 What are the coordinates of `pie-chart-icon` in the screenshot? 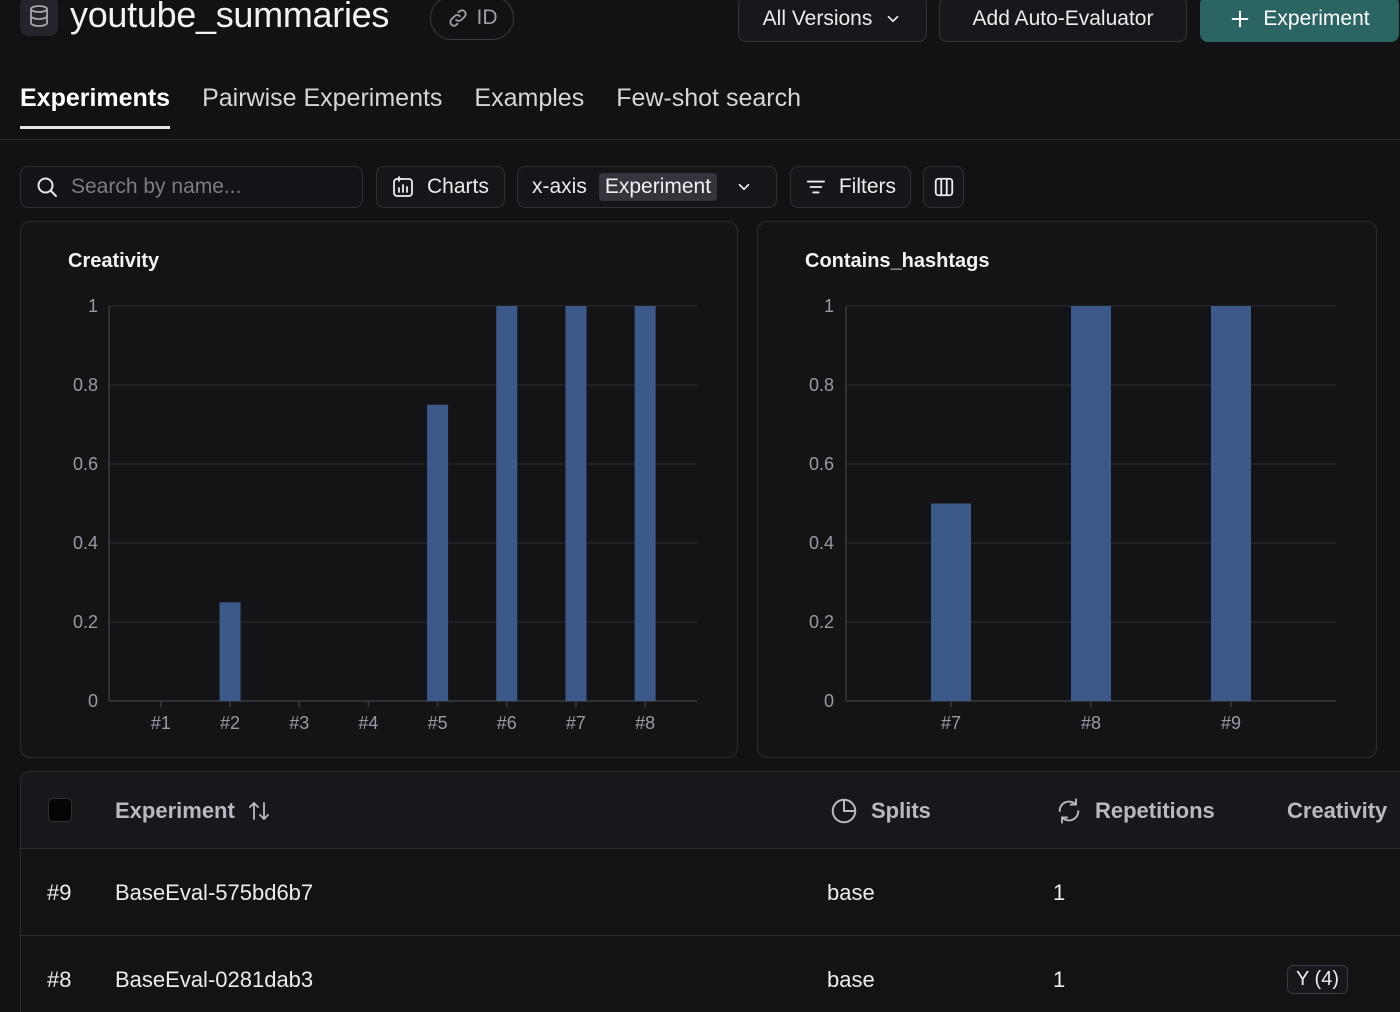 It's located at (844, 810).